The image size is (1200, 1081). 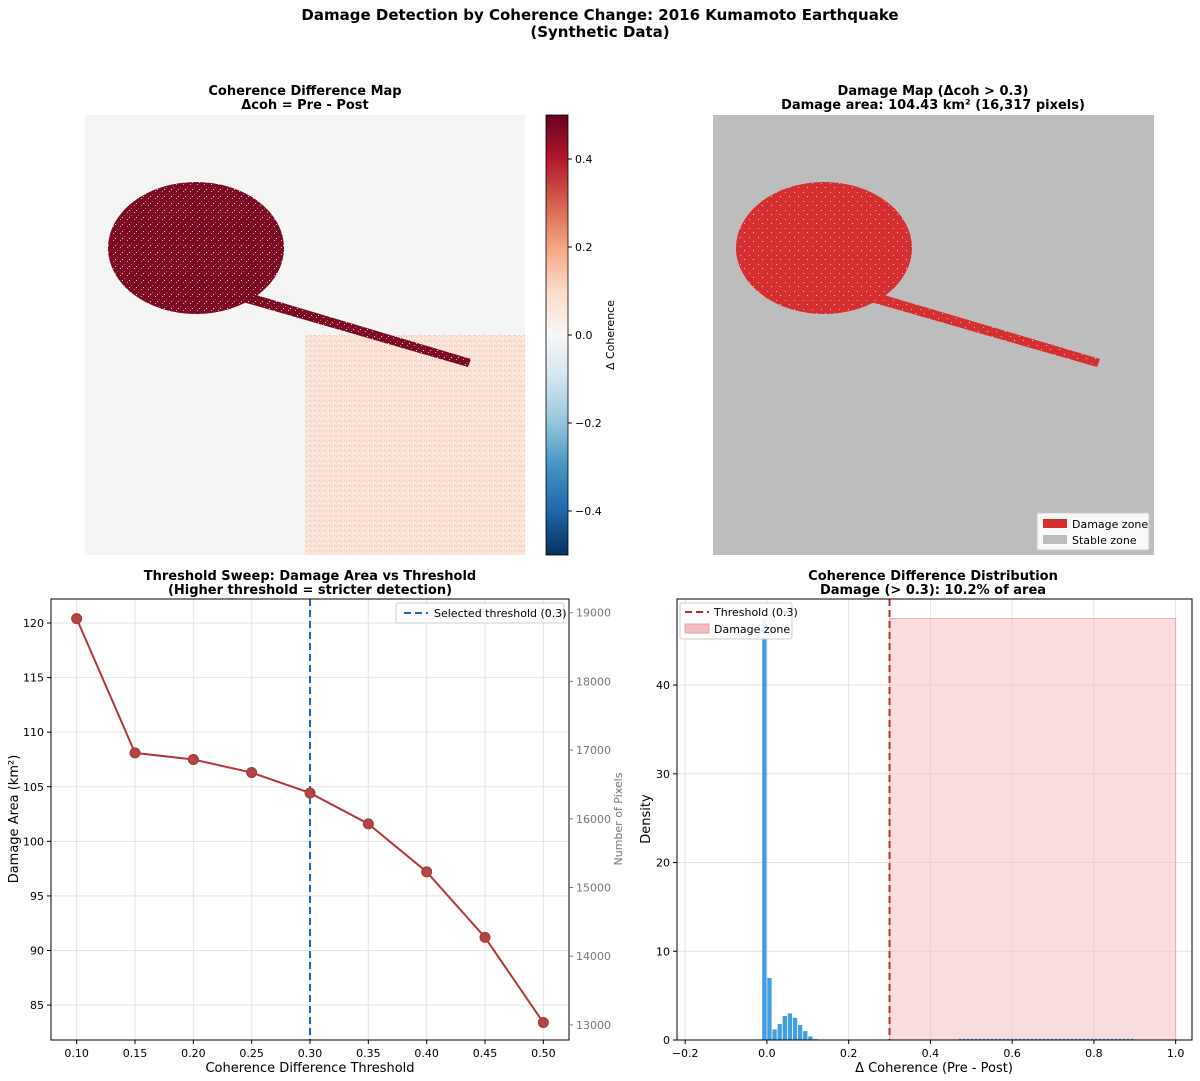 What do you see at coordinates (485, 1053) in the screenshot?
I see `x-tick-label: 0.45` at bounding box center [485, 1053].